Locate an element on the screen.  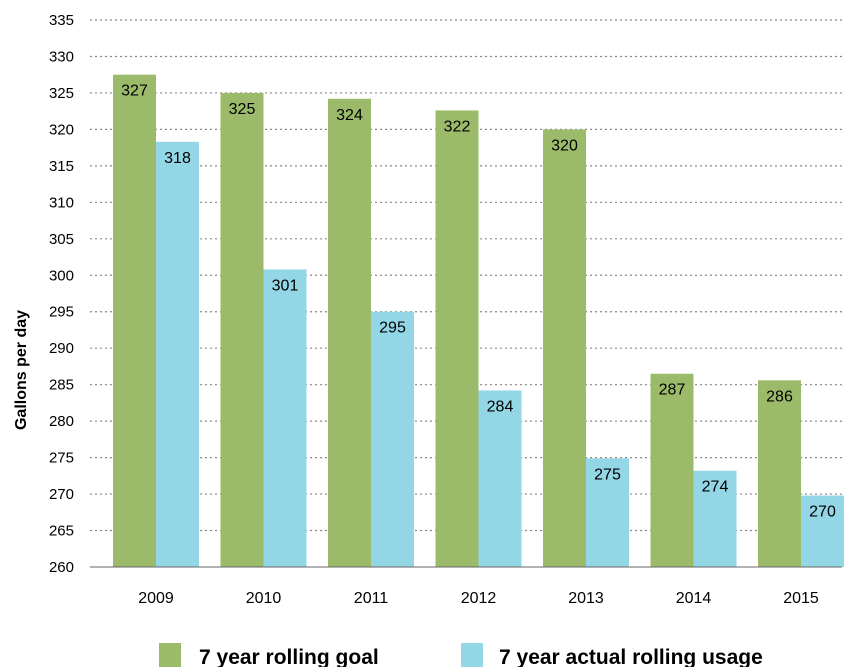
y-tick-label: 290 is located at coordinates (61, 348).